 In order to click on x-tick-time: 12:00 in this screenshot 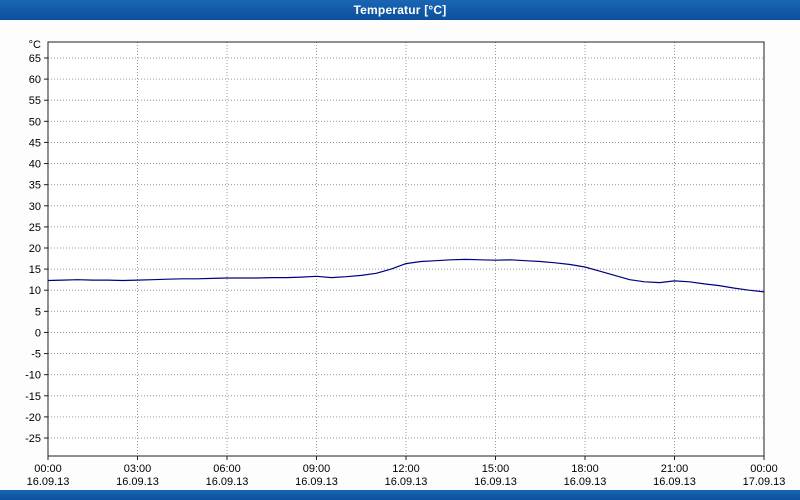, I will do `click(406, 469)`.